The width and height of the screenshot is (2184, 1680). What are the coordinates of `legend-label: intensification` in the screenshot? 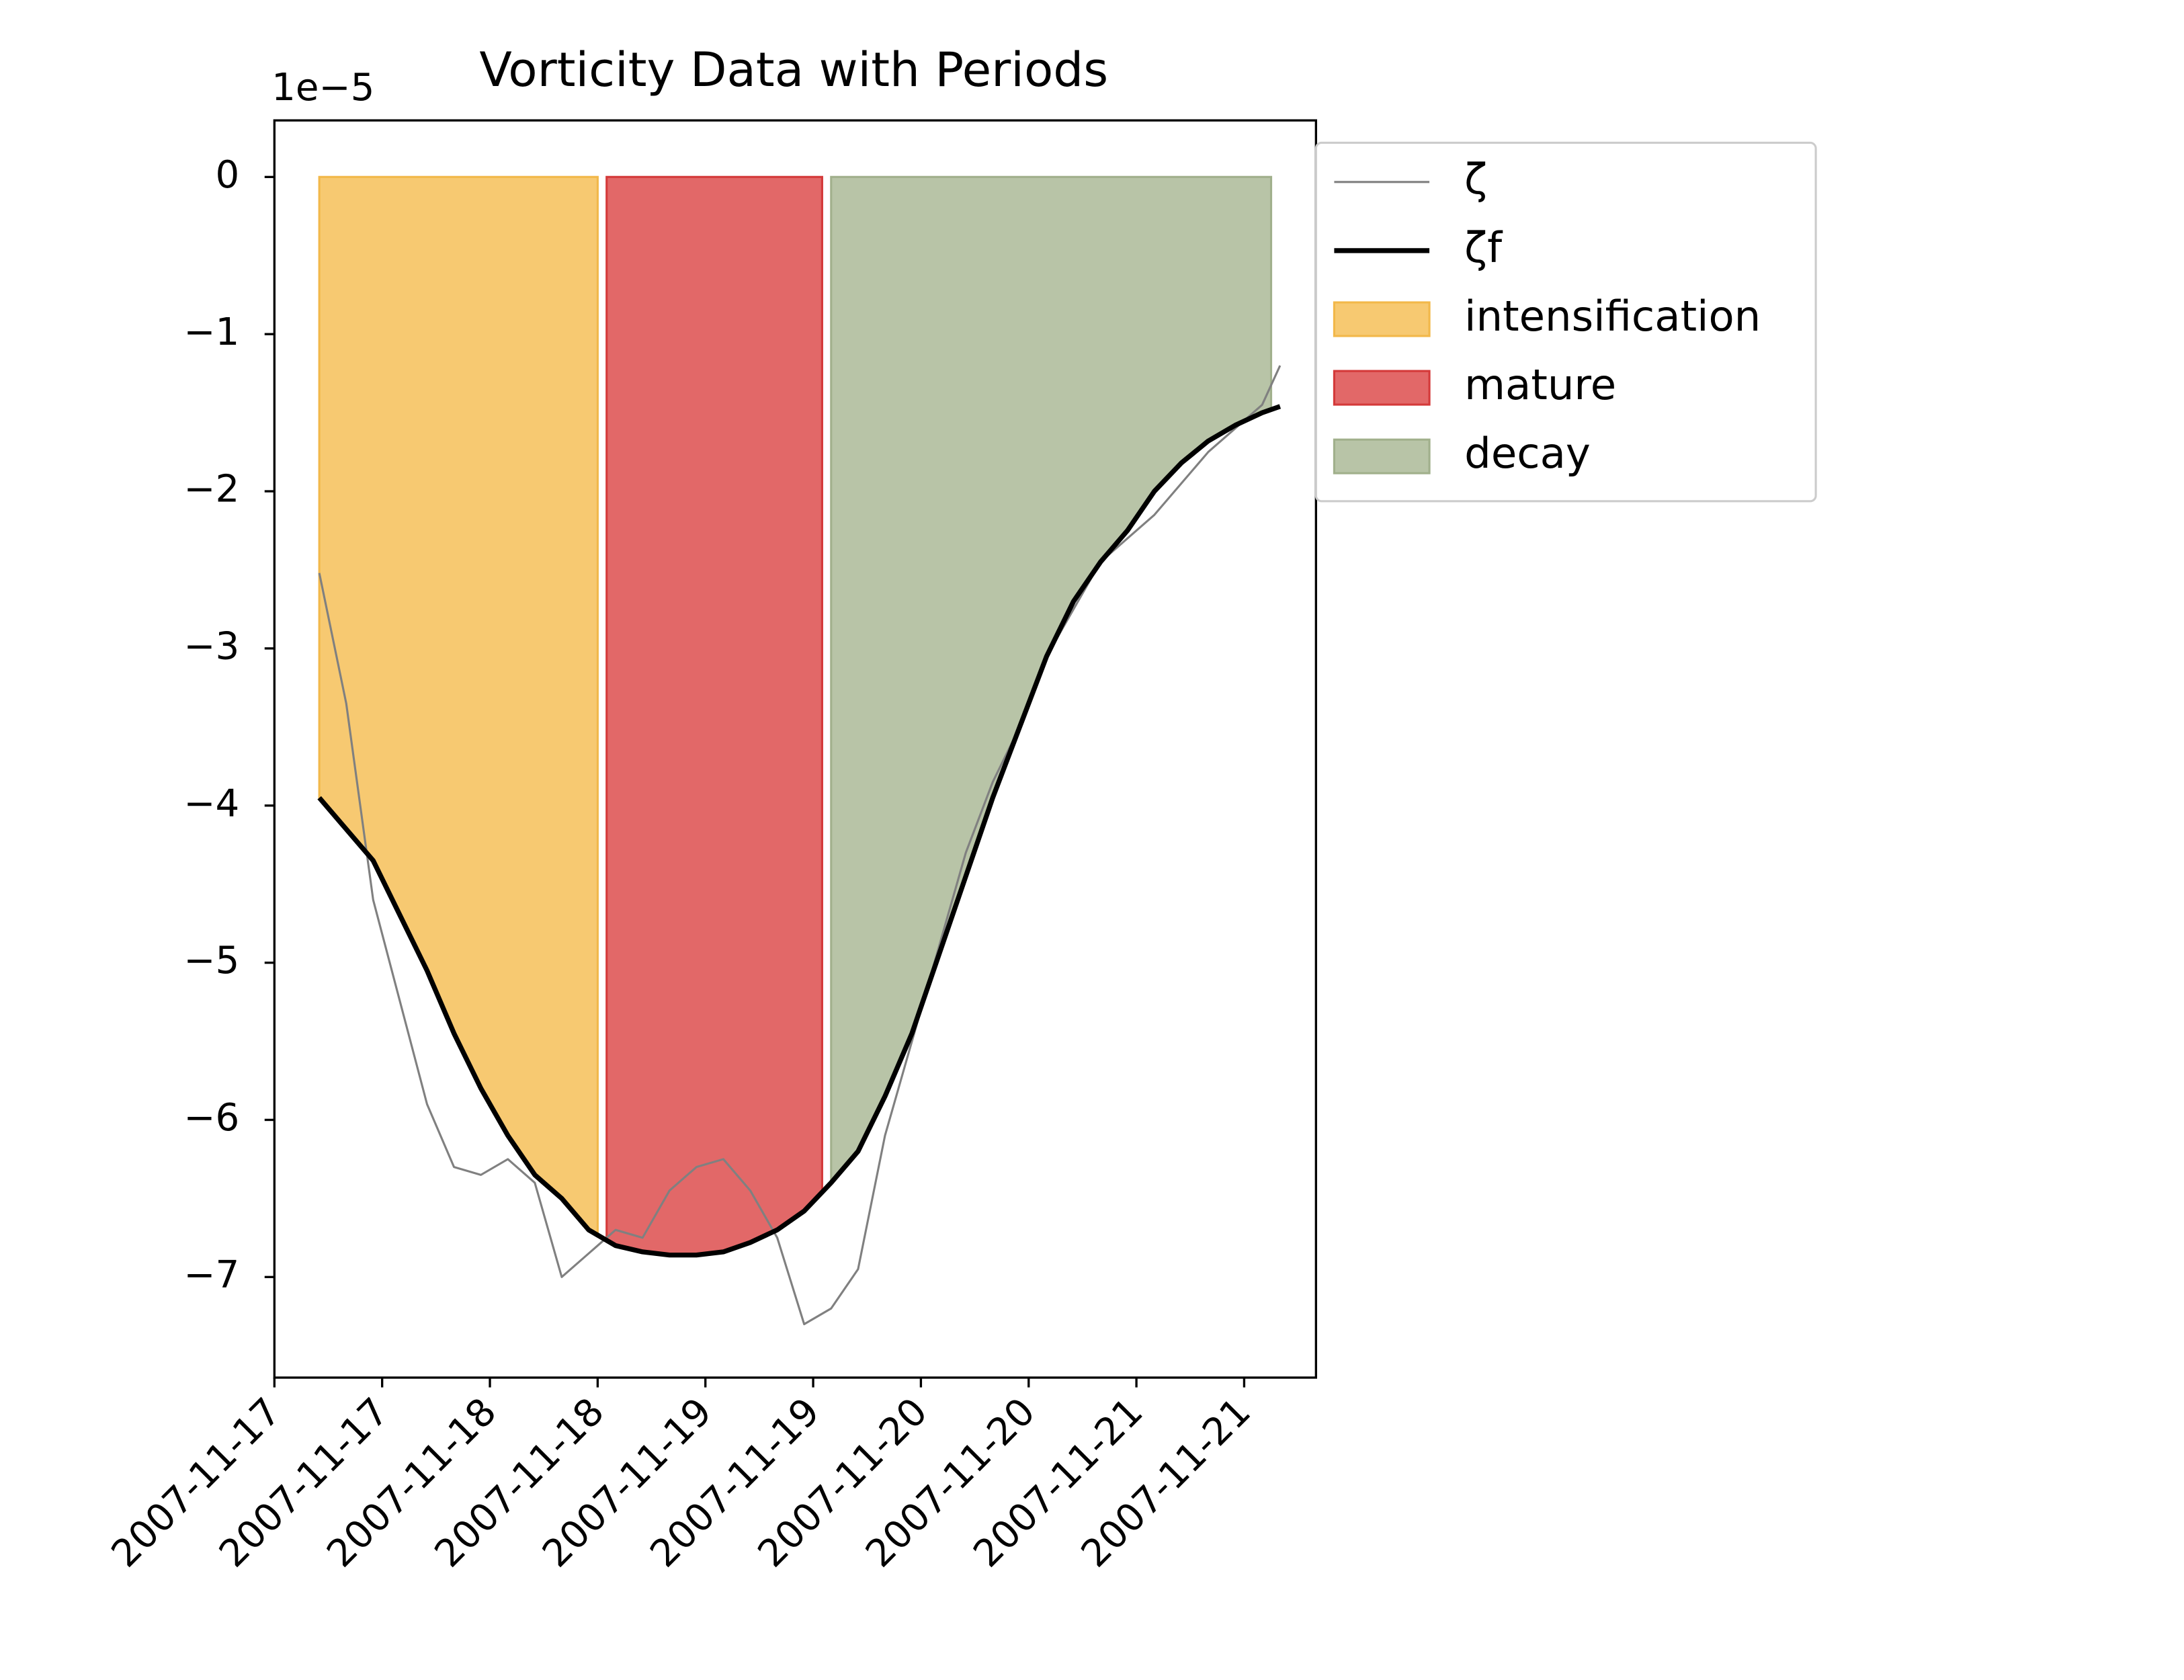 It's located at (1613, 317).